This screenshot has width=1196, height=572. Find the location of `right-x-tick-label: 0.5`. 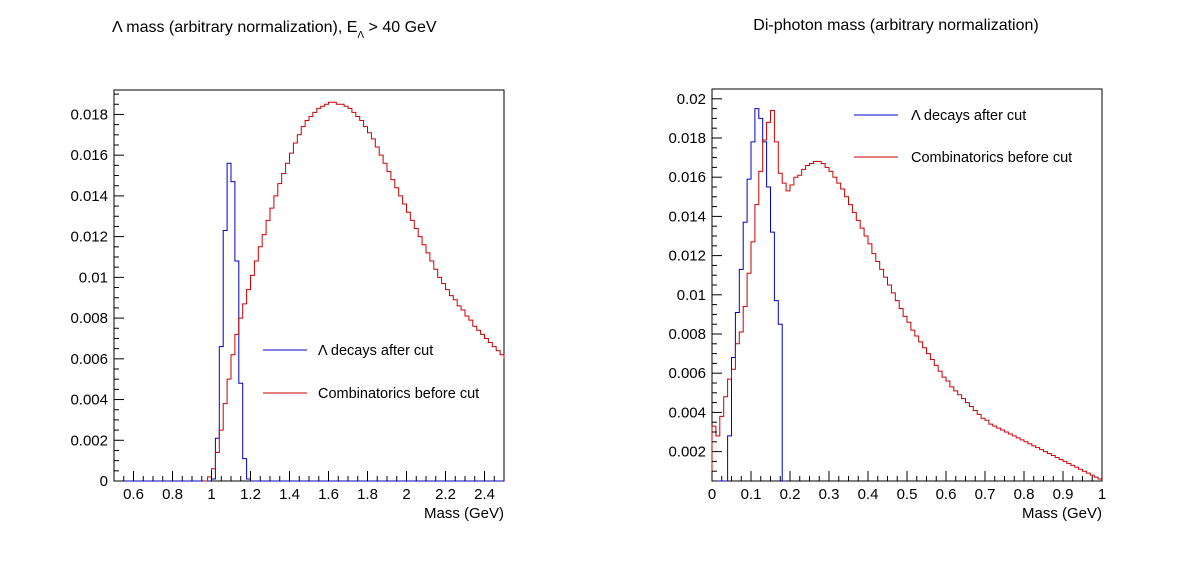

right-x-tick-label: 0.5 is located at coordinates (907, 494).